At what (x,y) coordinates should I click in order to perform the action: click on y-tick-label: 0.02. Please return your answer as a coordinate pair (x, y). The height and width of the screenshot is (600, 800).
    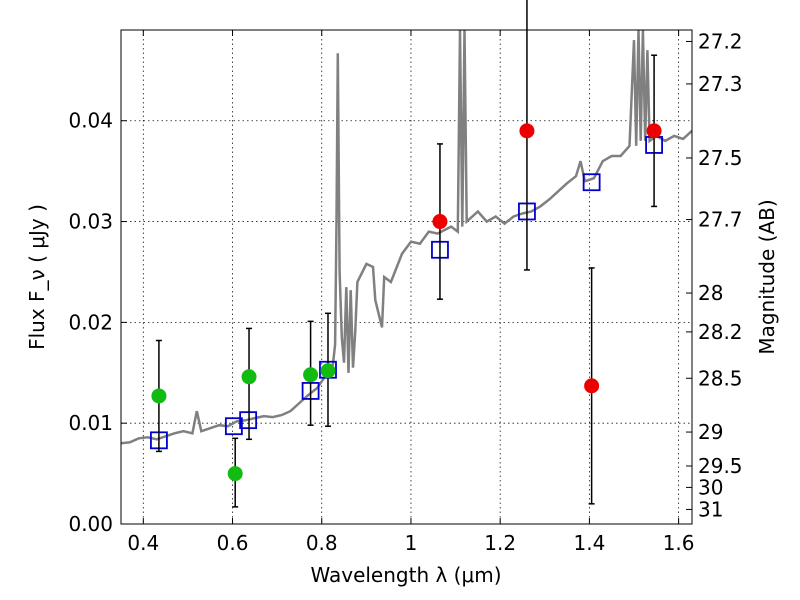
    Looking at the image, I should click on (90, 322).